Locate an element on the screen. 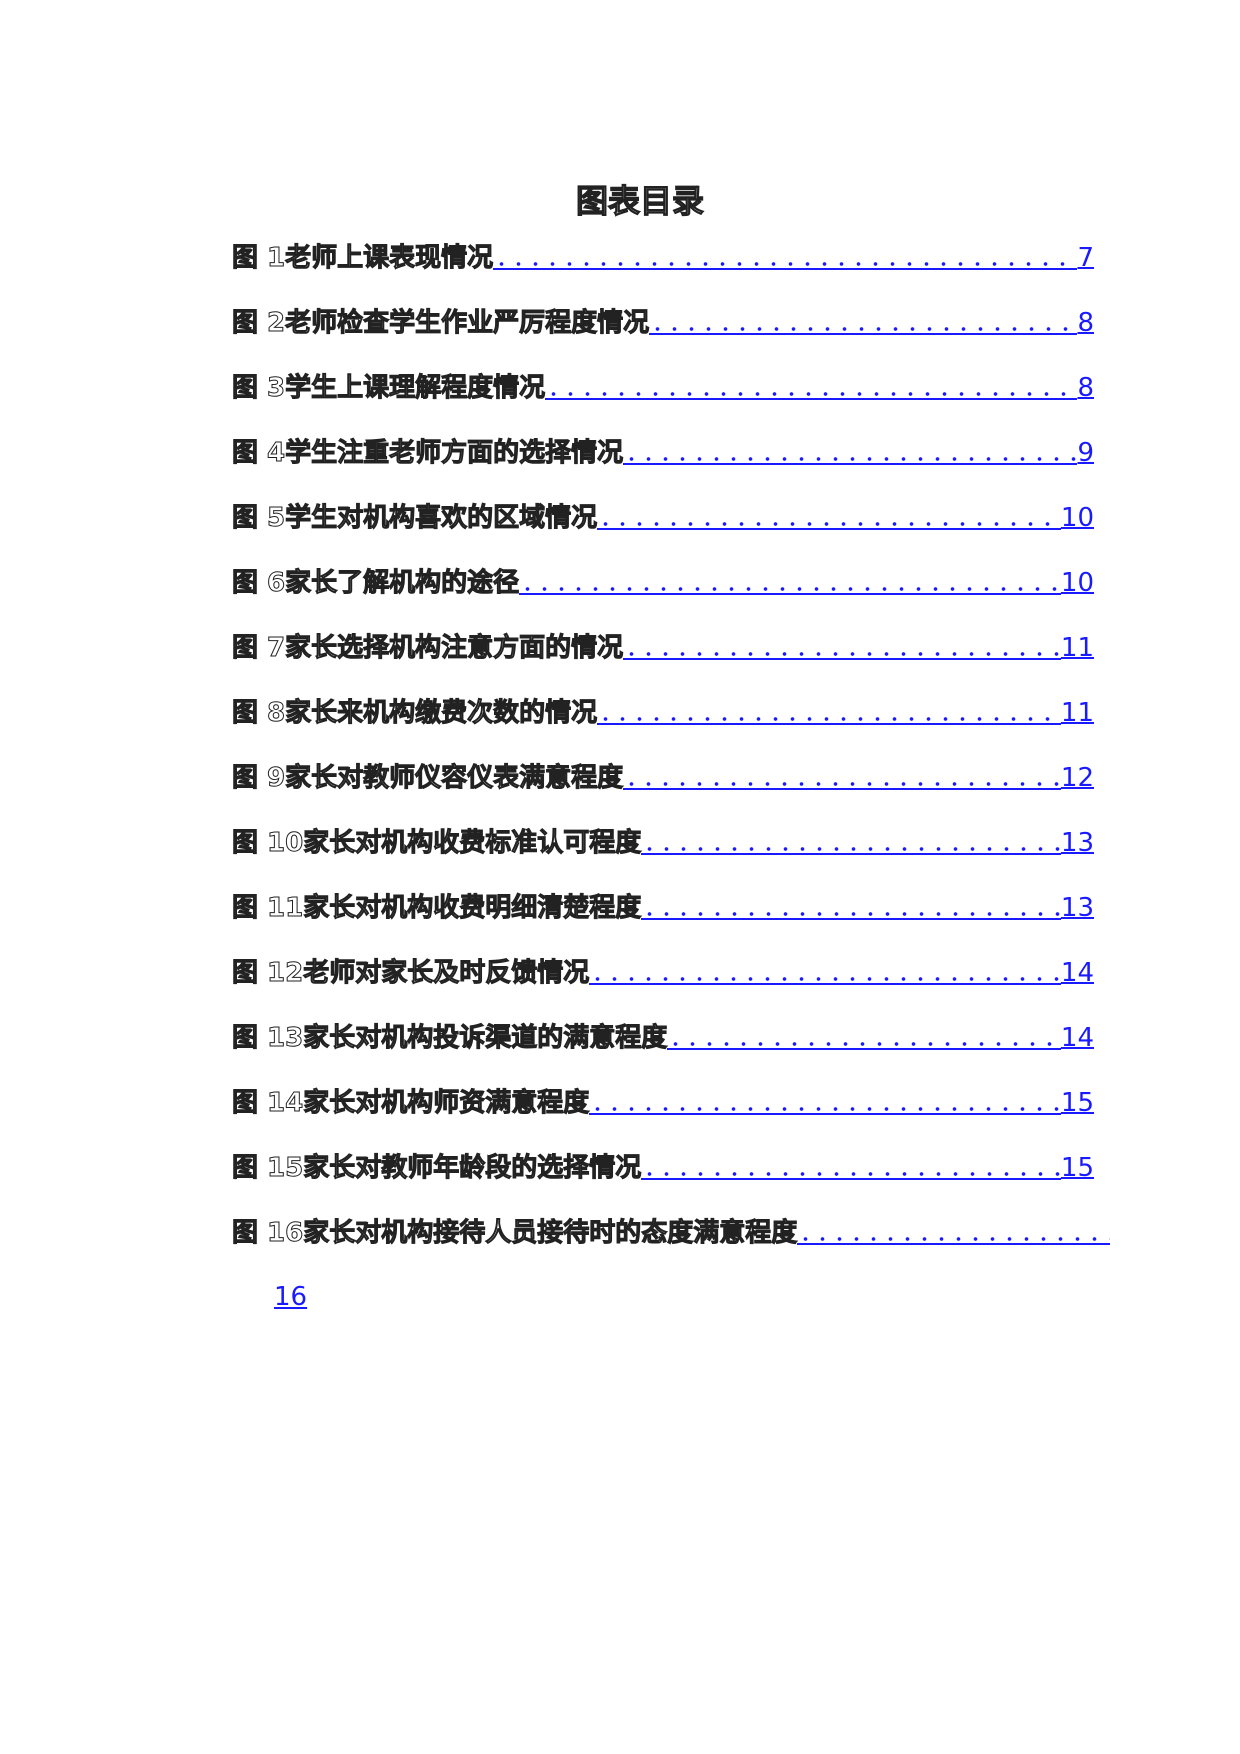 This screenshot has height=1754, width=1240. toc-entry-label: 图 15家长对教师年龄段的选择情况 is located at coordinates (436, 1168).